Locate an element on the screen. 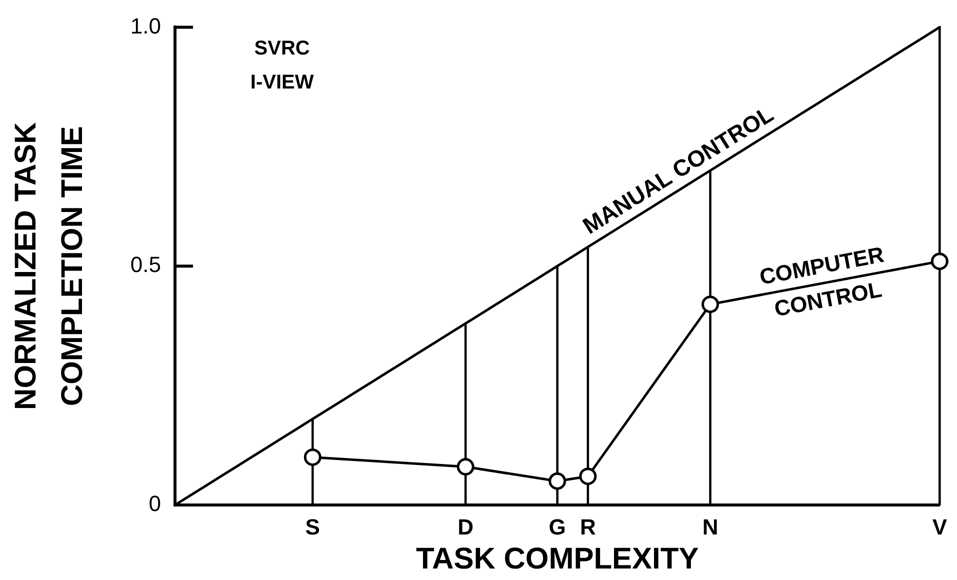 The width and height of the screenshot is (957, 580). x-tick-label: D is located at coordinates (466, 527).